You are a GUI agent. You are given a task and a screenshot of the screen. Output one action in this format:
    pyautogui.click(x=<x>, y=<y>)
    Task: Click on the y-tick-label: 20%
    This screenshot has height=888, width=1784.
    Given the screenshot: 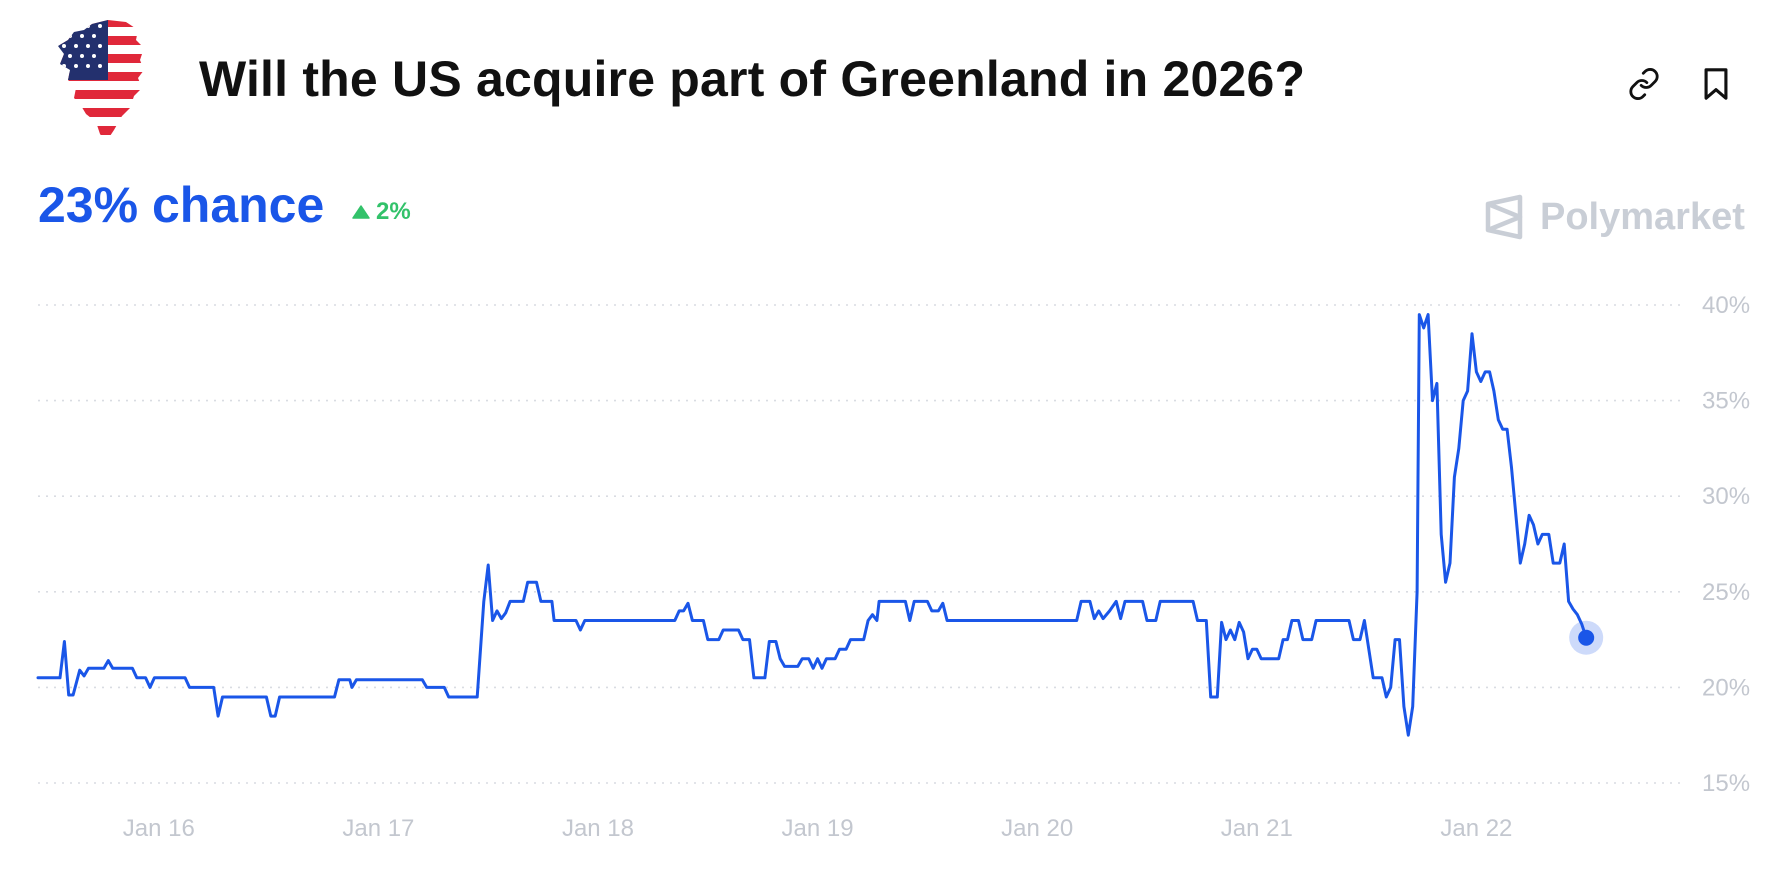 What is the action you would take?
    pyautogui.click(x=1726, y=687)
    